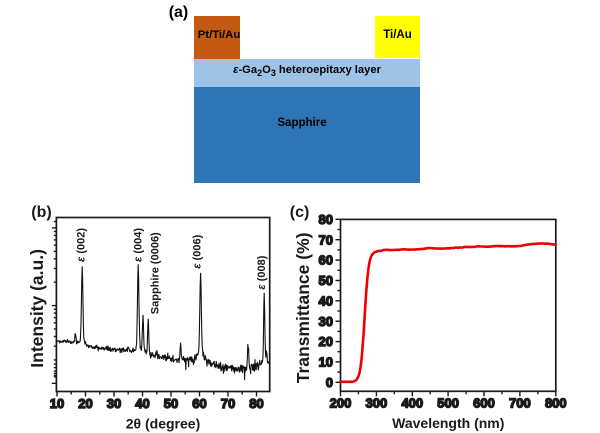 The width and height of the screenshot is (600, 433). What do you see at coordinates (520, 403) in the screenshot?
I see `svg-text: 700` at bounding box center [520, 403].